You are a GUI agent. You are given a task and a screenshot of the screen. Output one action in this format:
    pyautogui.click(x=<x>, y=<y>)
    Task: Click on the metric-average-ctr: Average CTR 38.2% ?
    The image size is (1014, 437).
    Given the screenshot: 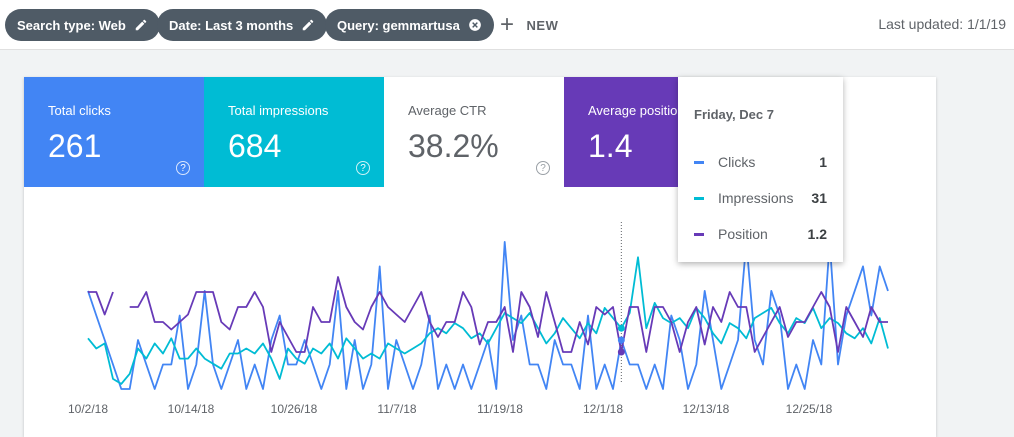 What is the action you would take?
    pyautogui.click(x=474, y=132)
    